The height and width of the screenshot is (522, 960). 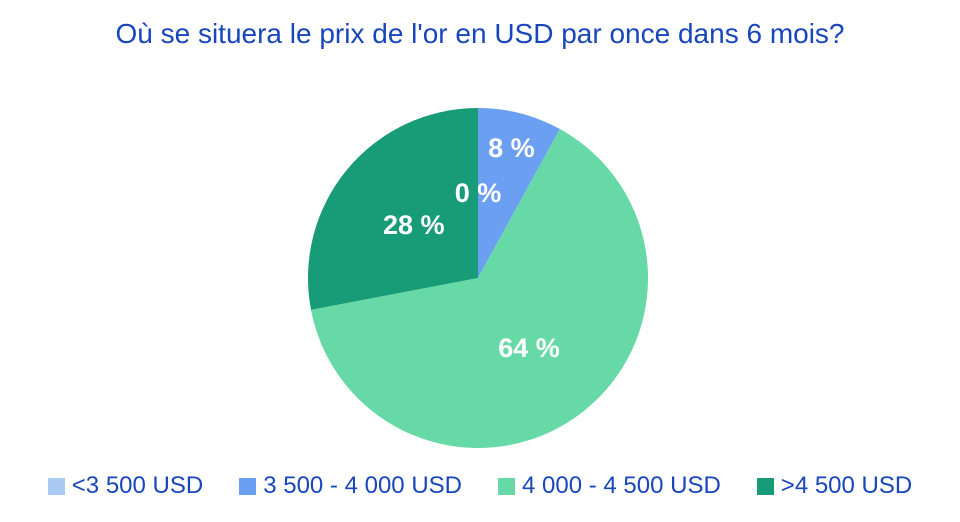 I want to click on legend-item-lt3500: <3 500 USD, so click(x=125, y=486).